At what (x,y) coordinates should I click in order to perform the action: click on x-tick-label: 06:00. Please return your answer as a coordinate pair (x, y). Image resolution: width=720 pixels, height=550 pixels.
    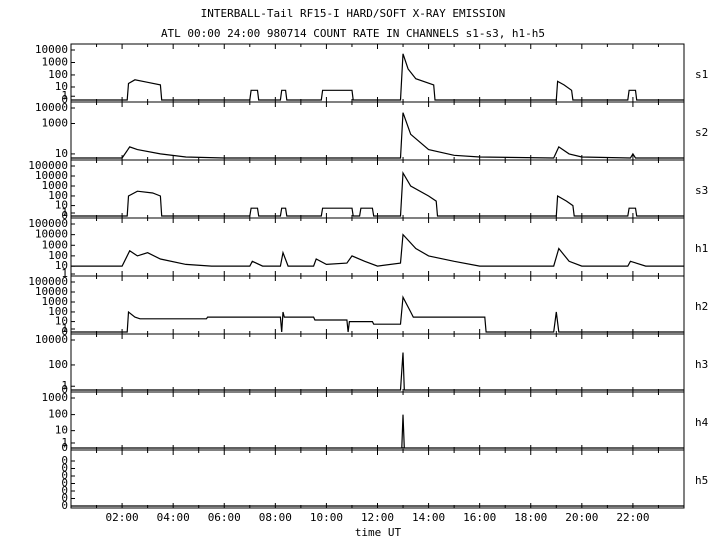
    Looking at the image, I should click on (224, 517).